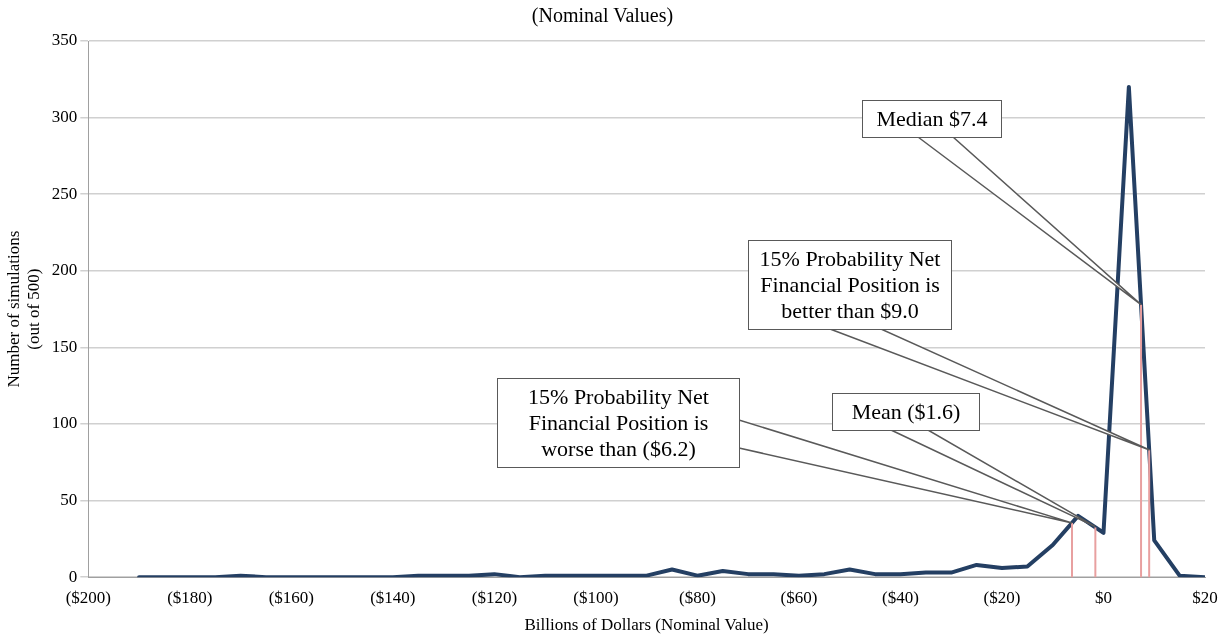 The image size is (1225, 640). I want to click on y-tick-label: 300, so click(64, 117).